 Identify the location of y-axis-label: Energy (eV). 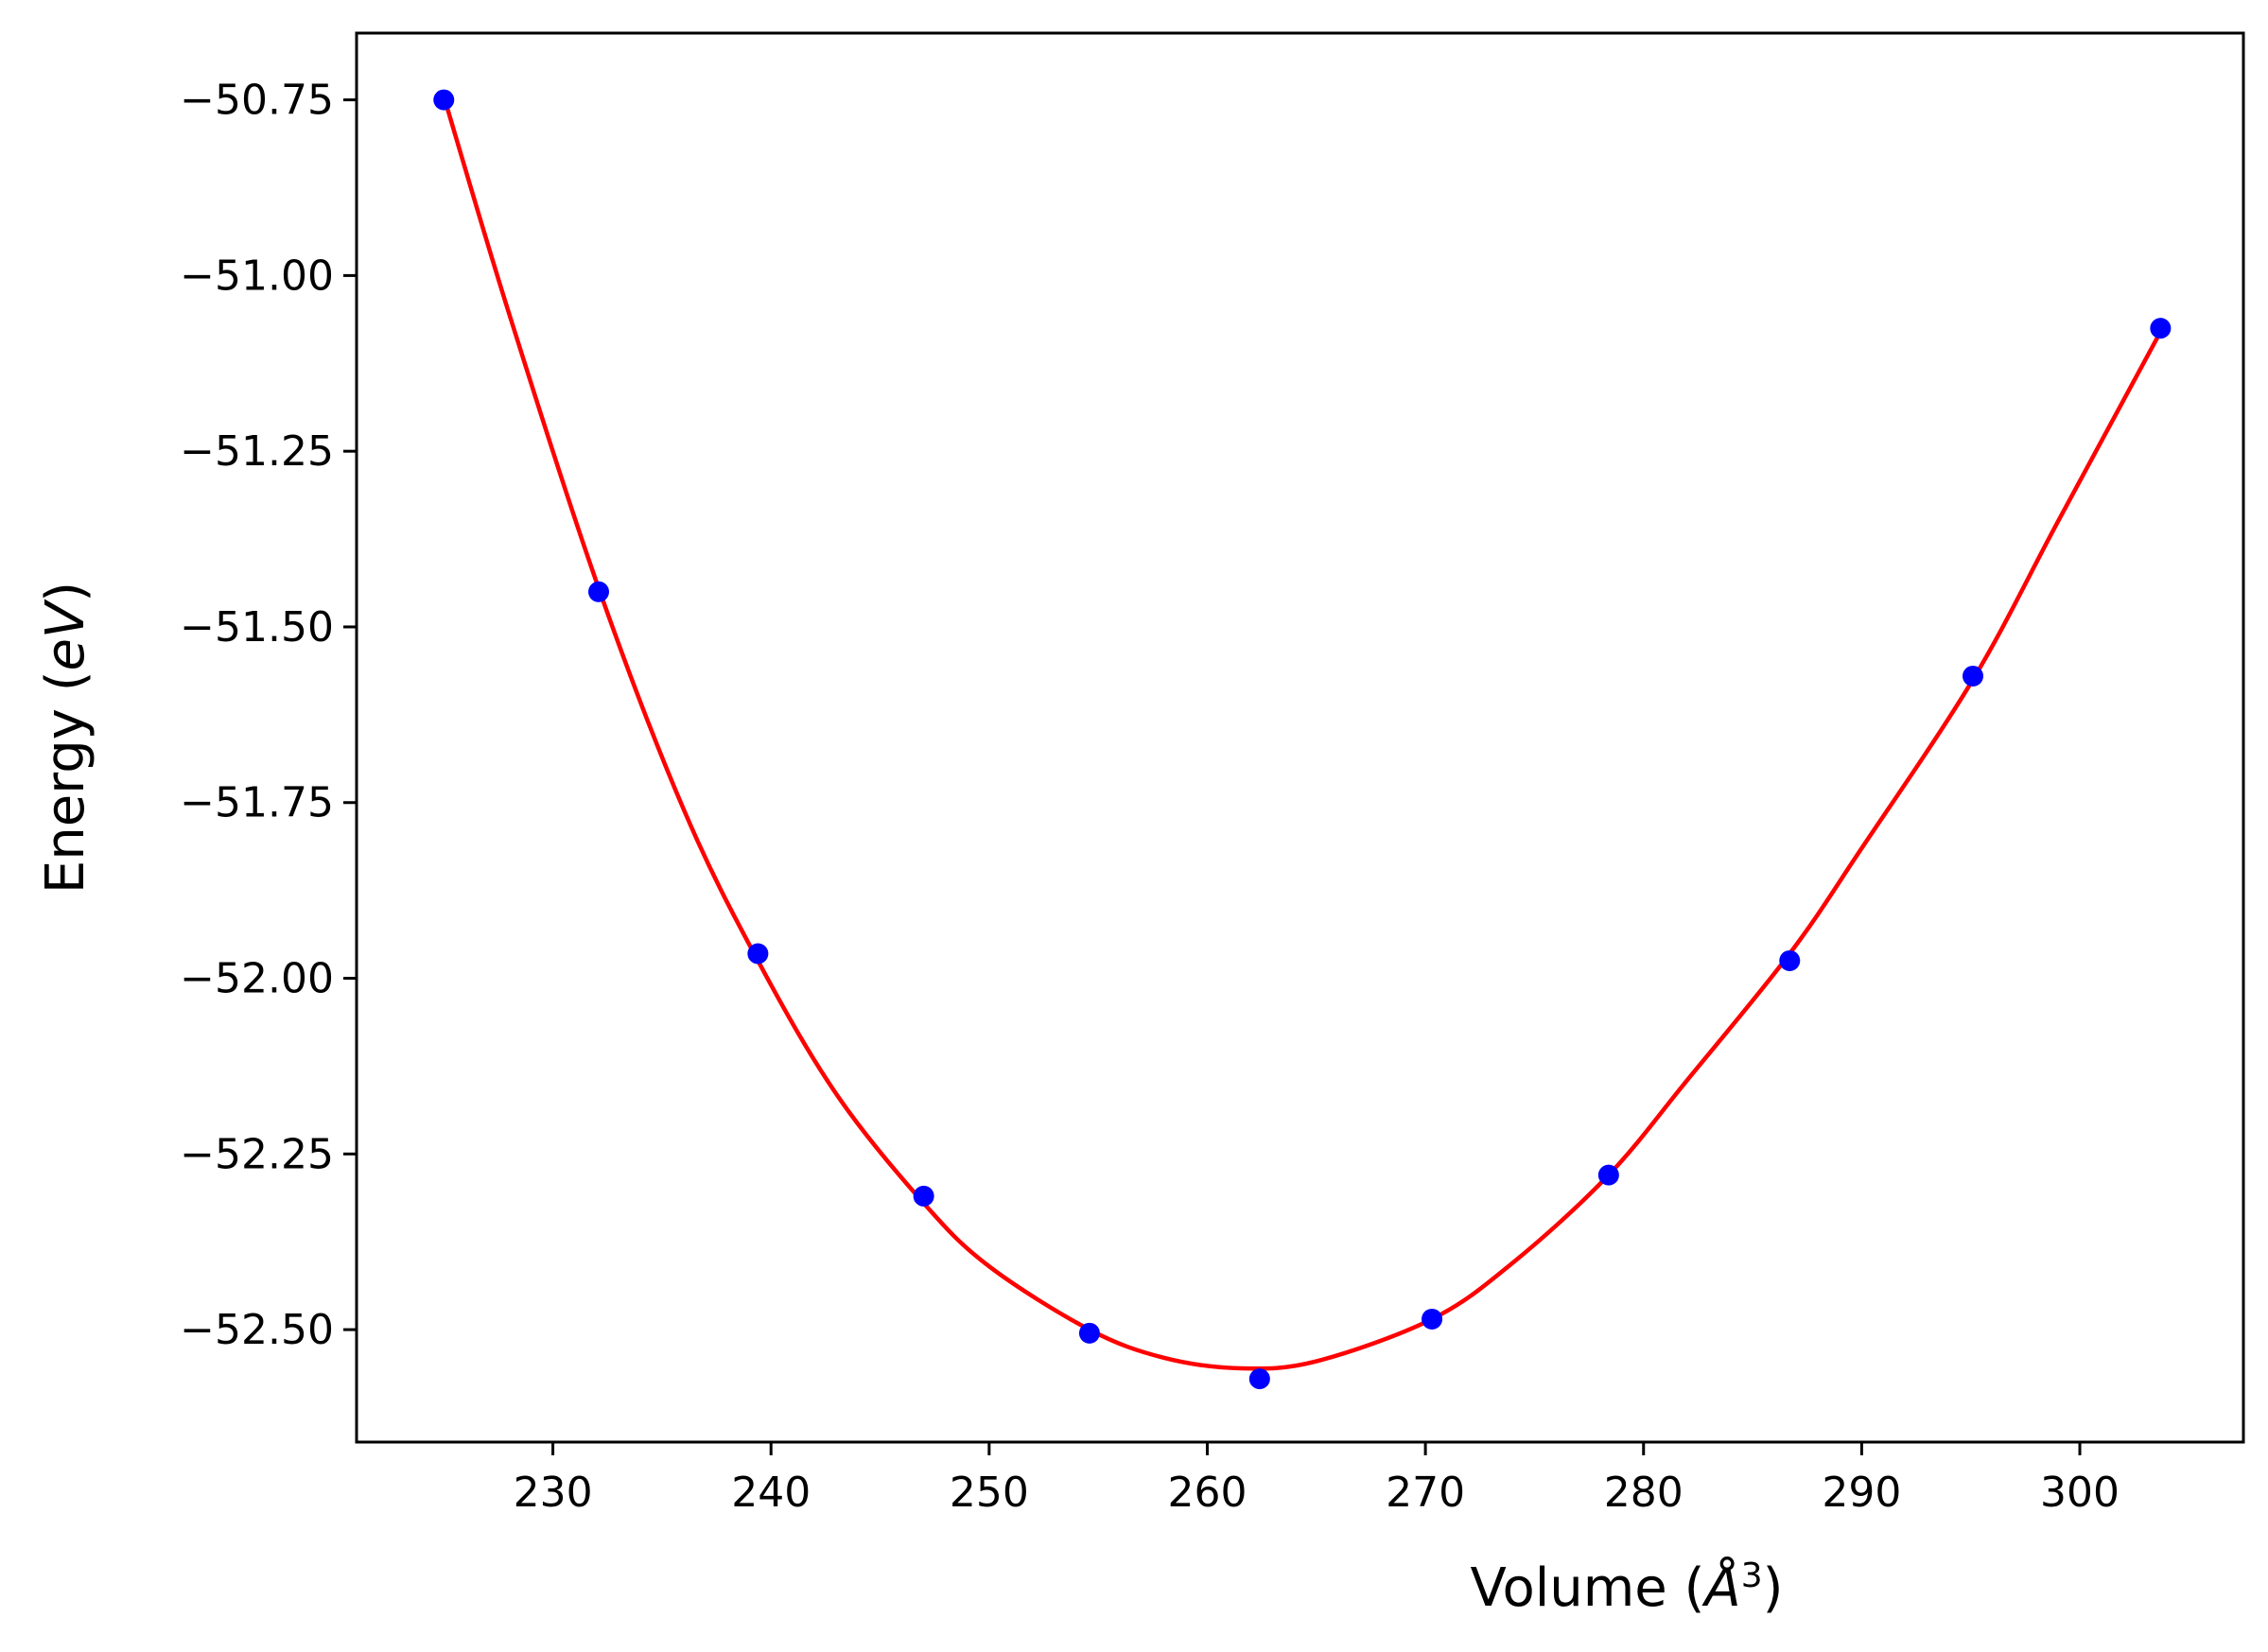
(65, 738).